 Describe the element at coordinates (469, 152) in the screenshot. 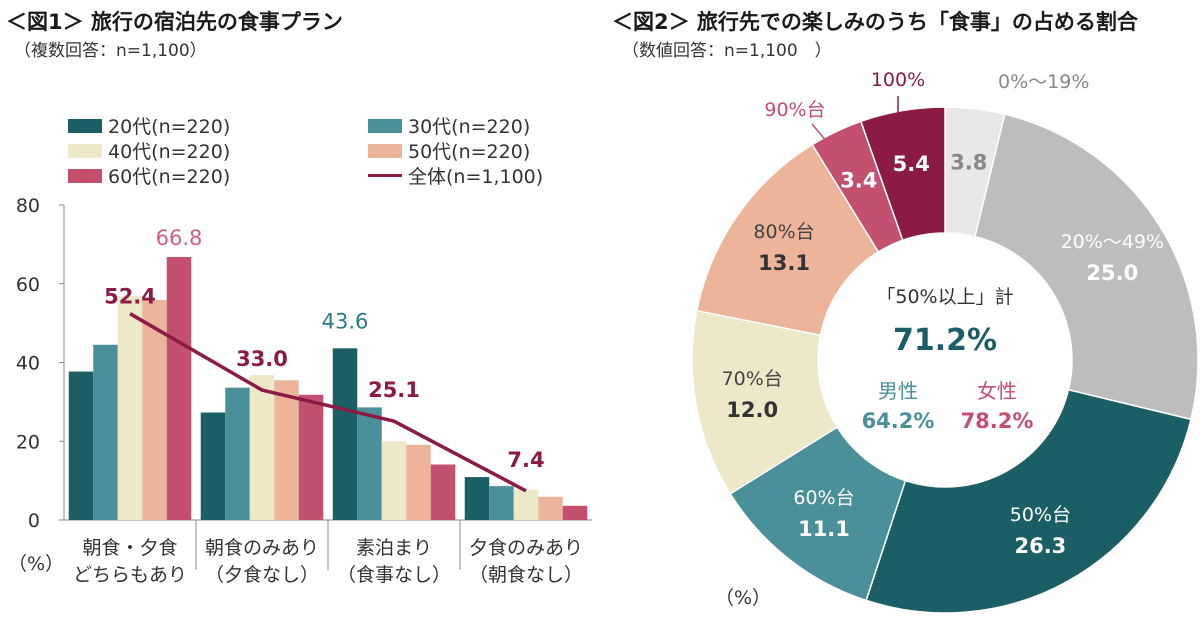

I see `legend-label-50s: 50代(n=220)` at that location.